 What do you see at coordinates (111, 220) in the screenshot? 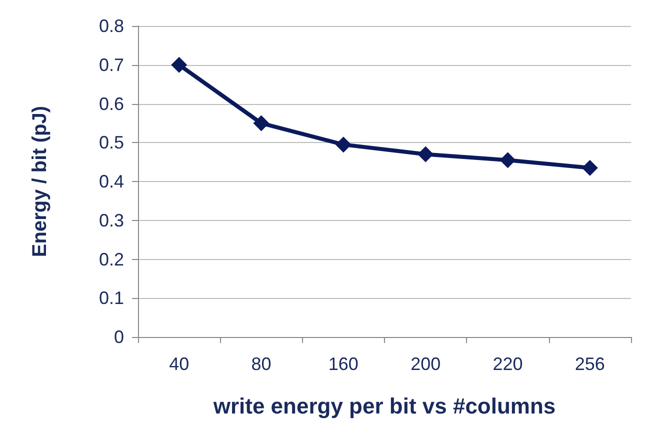
I see `y-tick-label: 0.3` at bounding box center [111, 220].